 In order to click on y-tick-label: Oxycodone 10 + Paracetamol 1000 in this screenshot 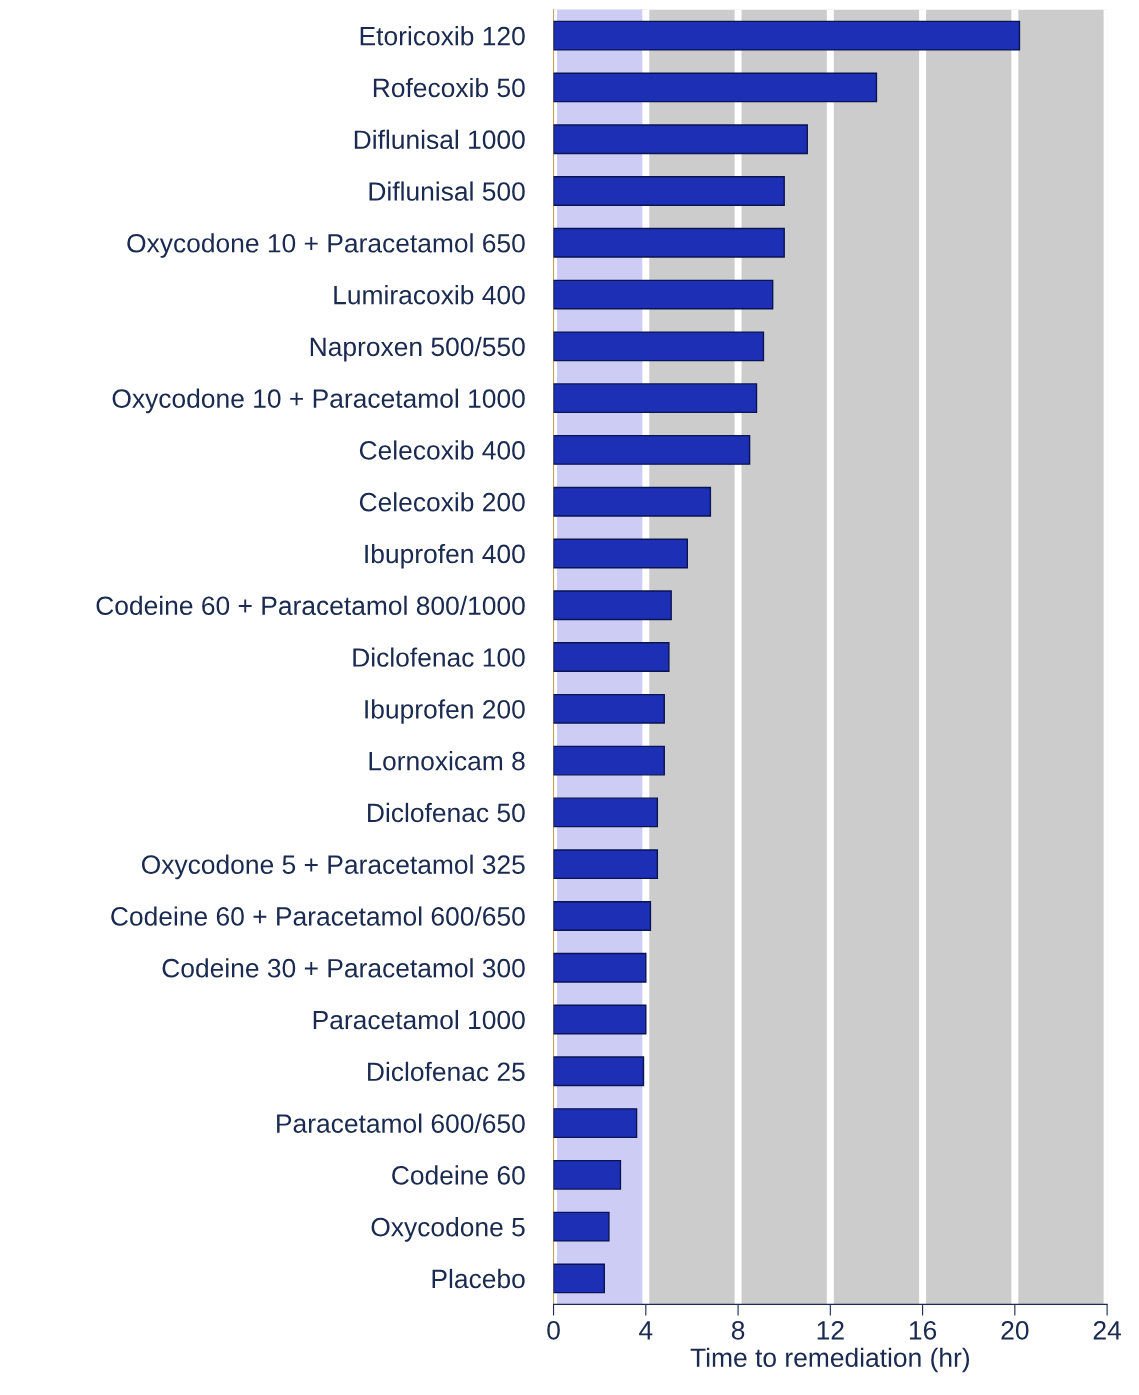, I will do `click(318, 401)`.